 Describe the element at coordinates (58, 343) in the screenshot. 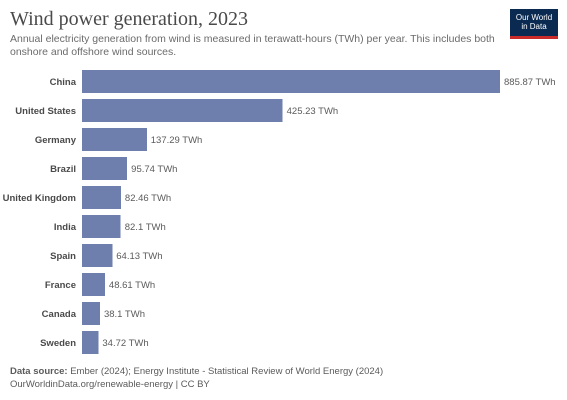

I see `category-label-sweden: Sweden` at that location.